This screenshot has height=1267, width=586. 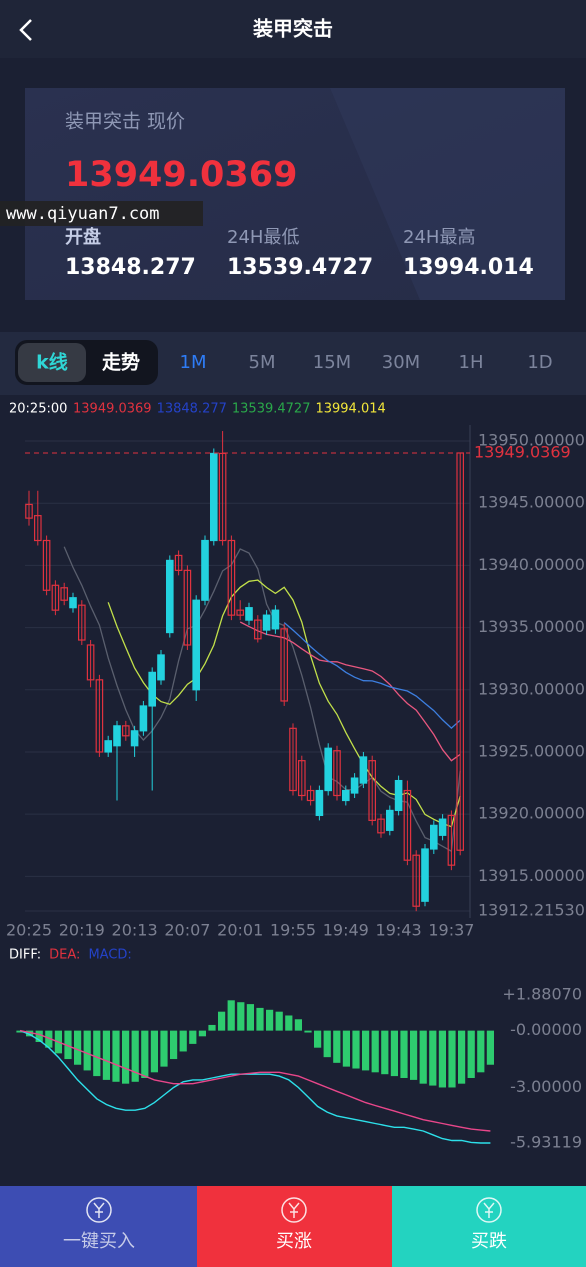 I want to click on y-tick-label: 13915.00000, so click(x=531, y=875).